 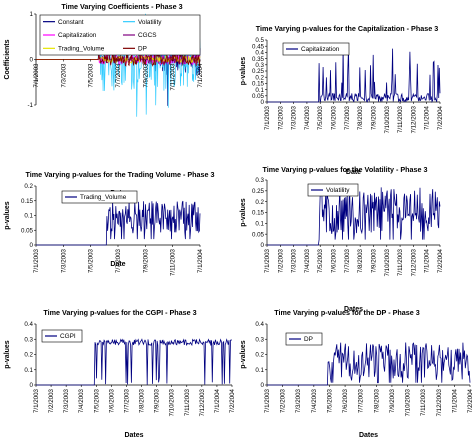 I want to click on chart-title: Time Varying Coefficients - Phase 3, so click(x=121, y=6).